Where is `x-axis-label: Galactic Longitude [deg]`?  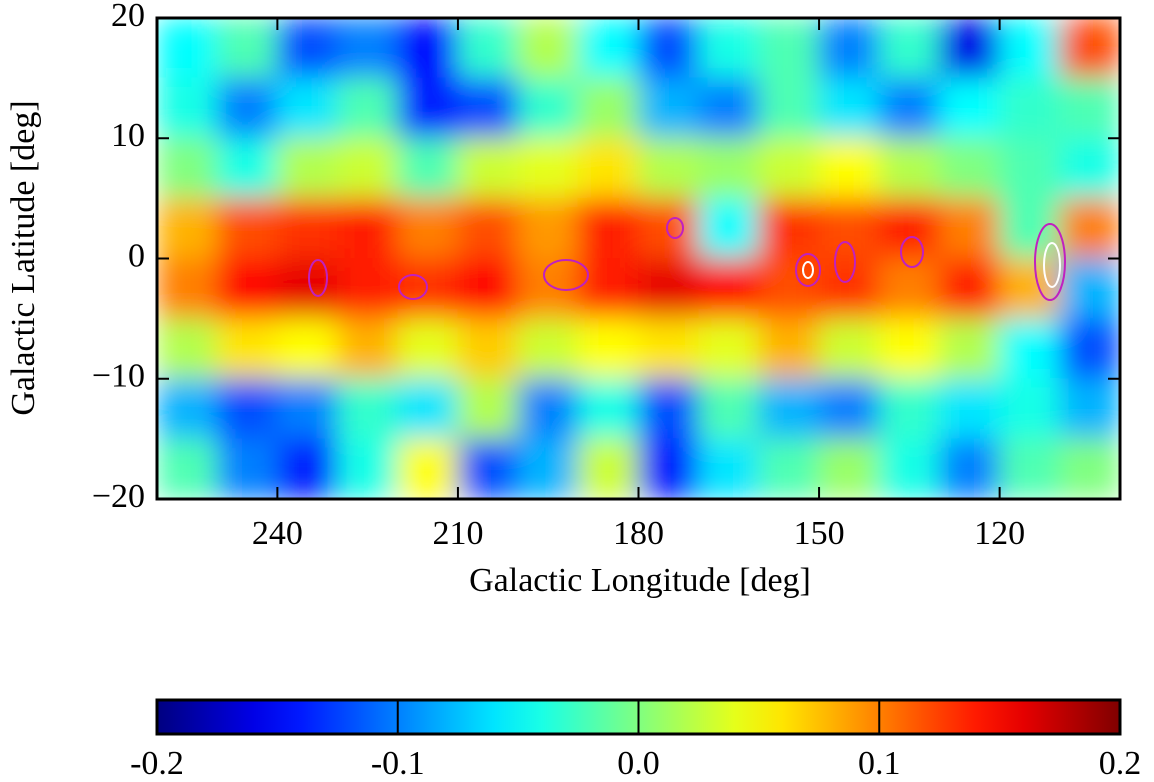
x-axis-label: Galactic Longitude [deg] is located at coordinates (640, 580).